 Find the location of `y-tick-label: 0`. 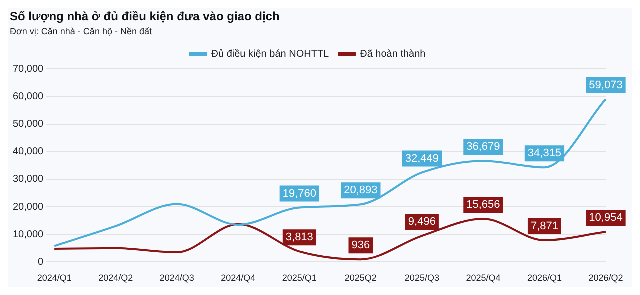

y-tick-label: 0 is located at coordinates (41, 262).